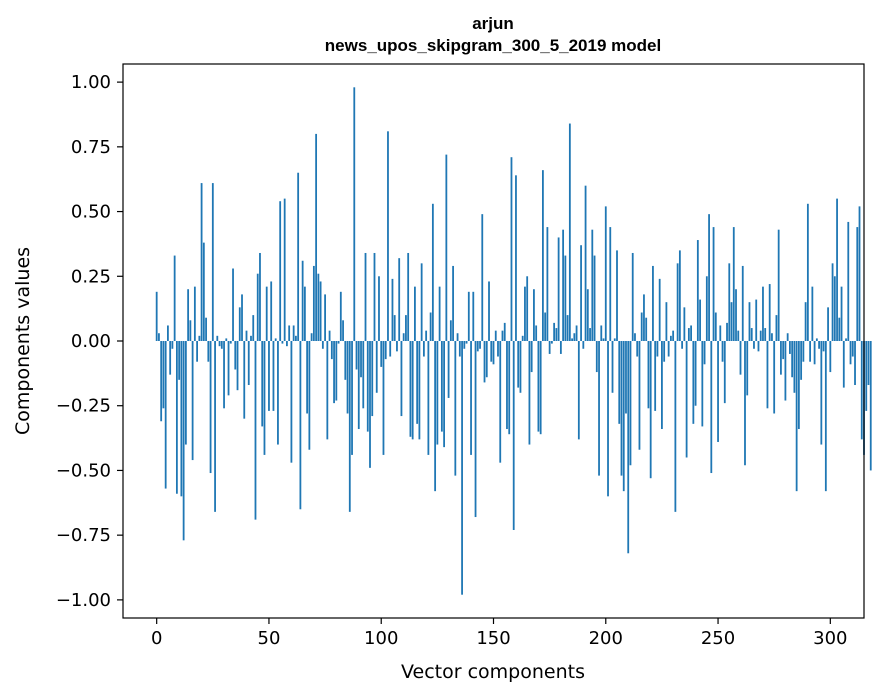 This screenshot has width=880, height=696. Describe the element at coordinates (156, 638) in the screenshot. I see `x-tick-label: 0` at that location.